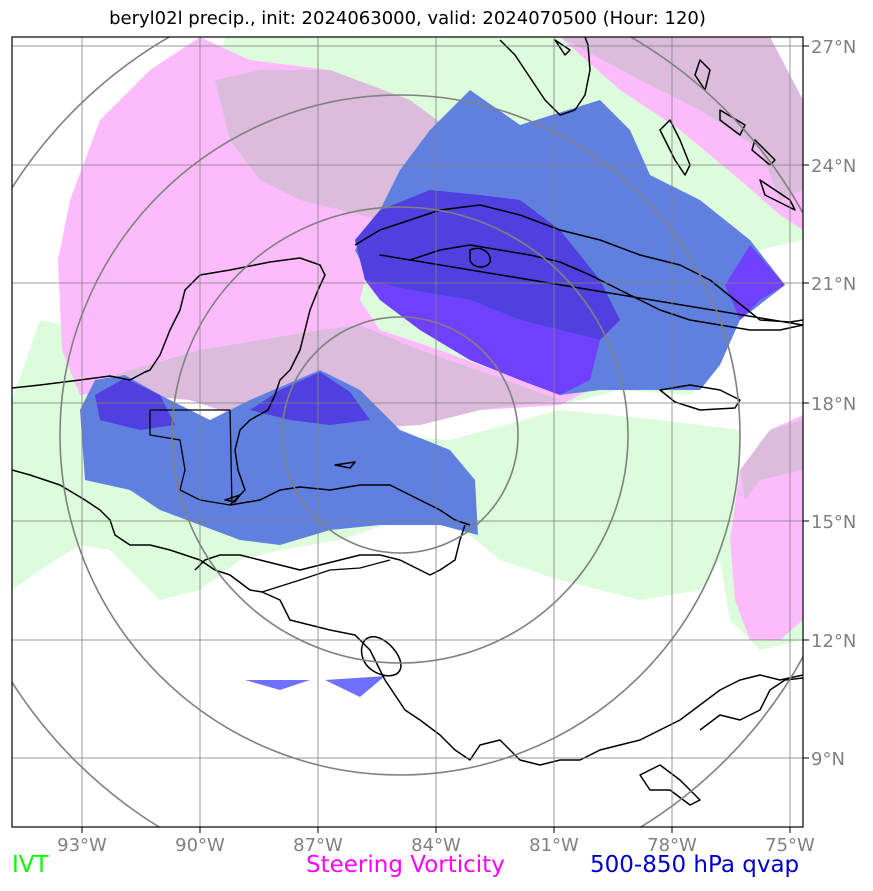 The image size is (873, 891). What do you see at coordinates (681, 118) in the screenshot?
I see `overlap-region-ne` at bounding box center [681, 118].